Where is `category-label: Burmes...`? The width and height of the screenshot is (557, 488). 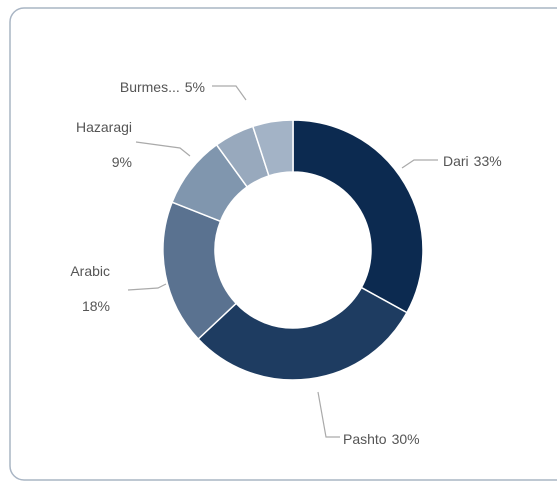 category-label: Burmes... is located at coordinates (150, 87).